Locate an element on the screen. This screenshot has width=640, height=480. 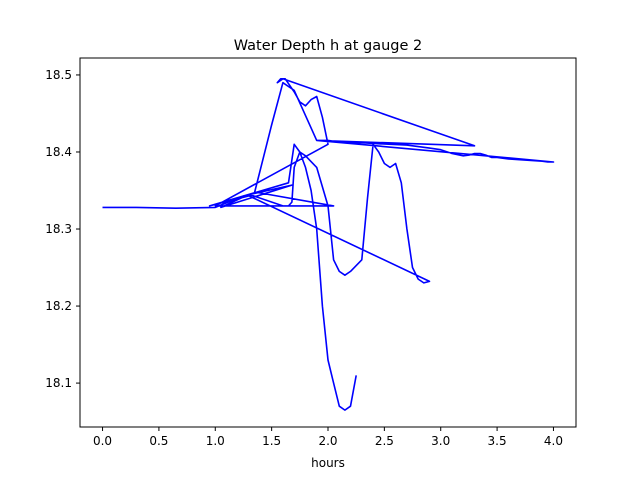
y-tick-label: 18.4 is located at coordinates (58, 152).